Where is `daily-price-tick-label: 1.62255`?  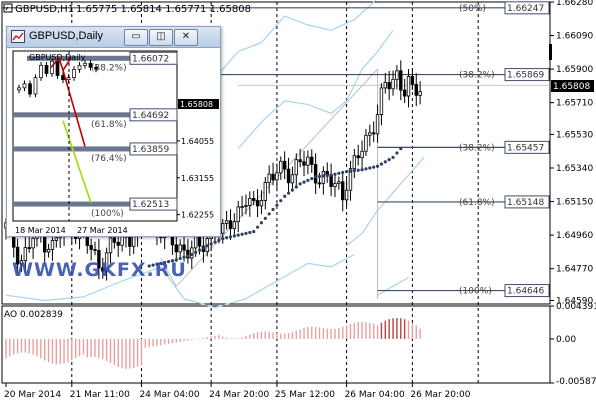 daily-price-tick-label: 1.62255 is located at coordinates (197, 215).